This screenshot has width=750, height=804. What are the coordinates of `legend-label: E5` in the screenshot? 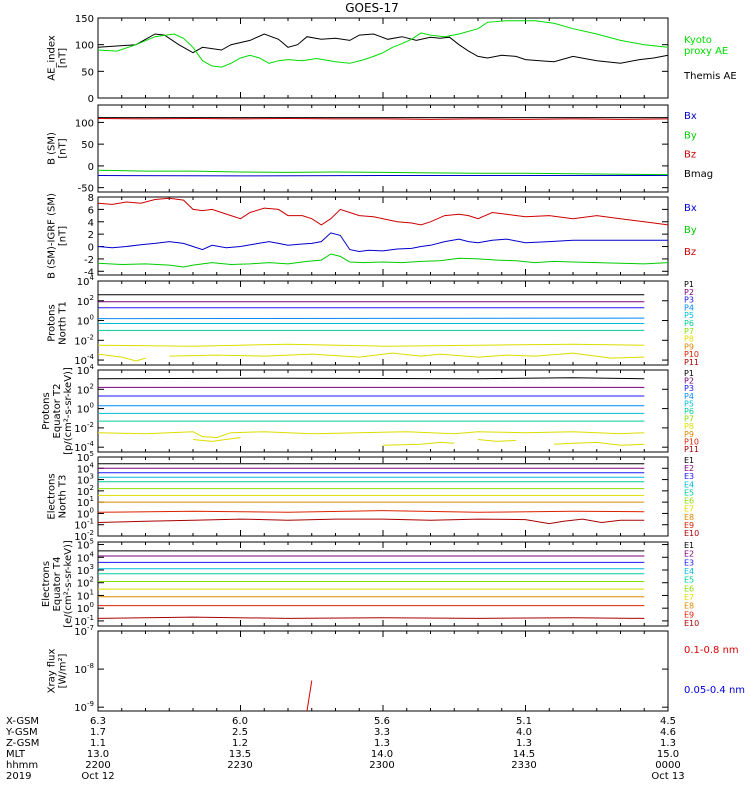 It's located at (689, 580).